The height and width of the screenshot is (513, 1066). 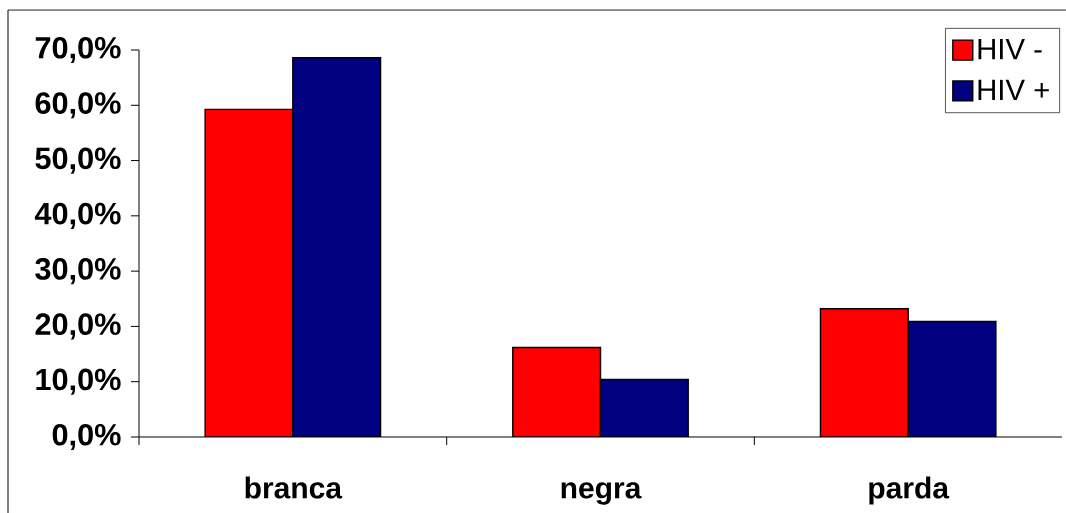 What do you see at coordinates (1010, 49) in the screenshot?
I see `legend-label: HIV -` at bounding box center [1010, 49].